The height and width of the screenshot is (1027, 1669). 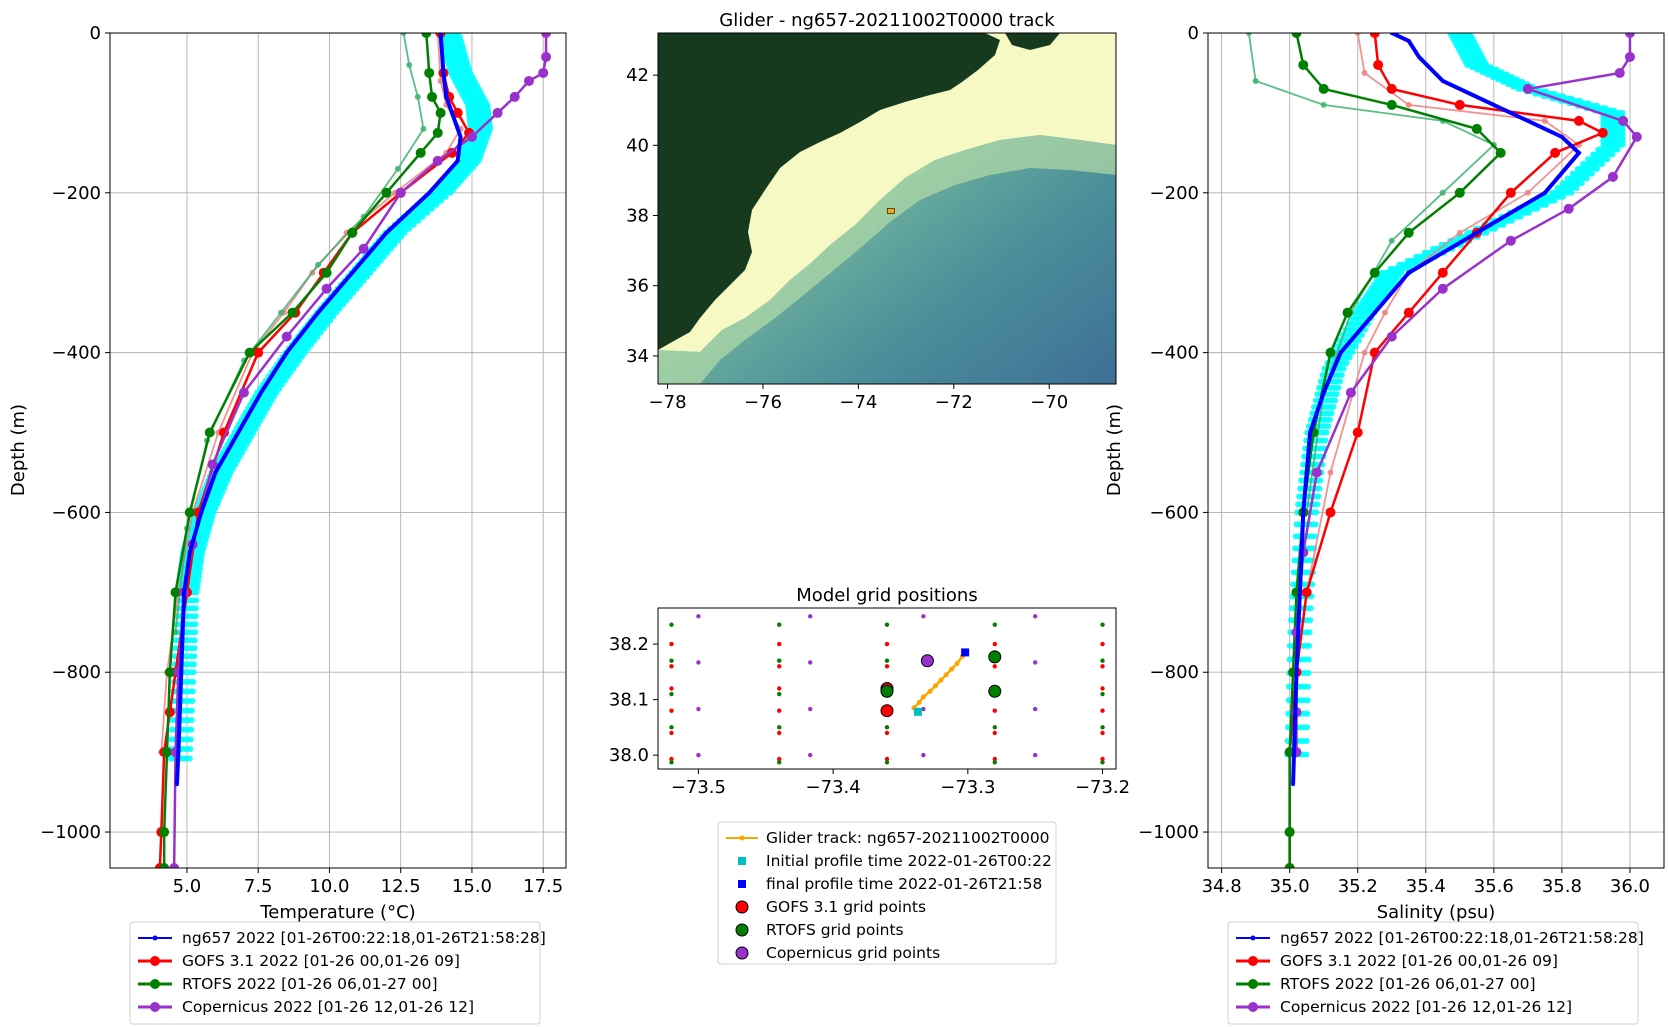 I want to click on map-title: Glider - ng657-20211002T0000 track, so click(x=887, y=20).